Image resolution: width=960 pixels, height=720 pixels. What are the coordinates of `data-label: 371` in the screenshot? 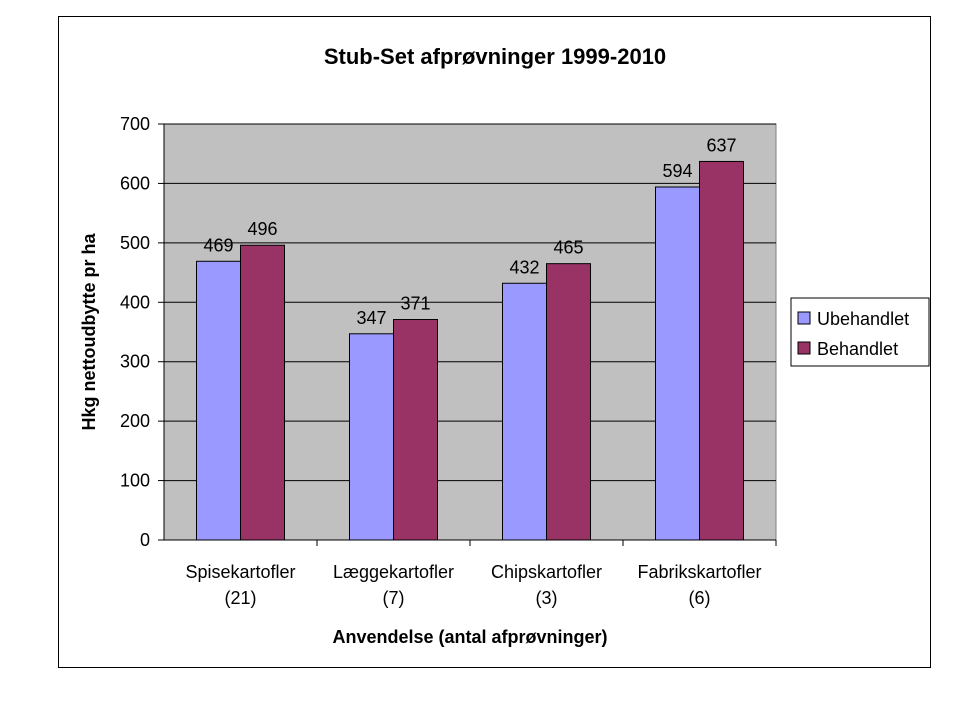 It's located at (415, 304).